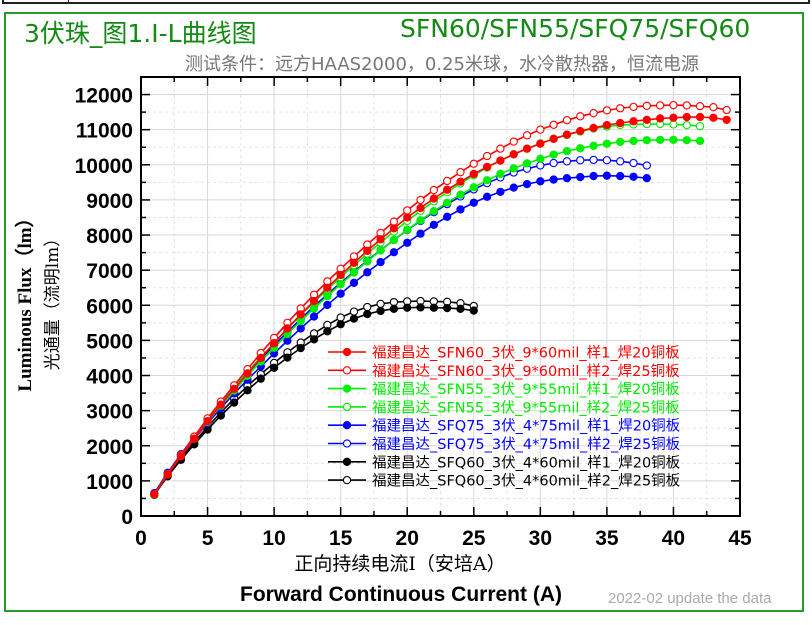  What do you see at coordinates (109, 201) in the screenshot?
I see `y-tick-label: 9000` at bounding box center [109, 201].